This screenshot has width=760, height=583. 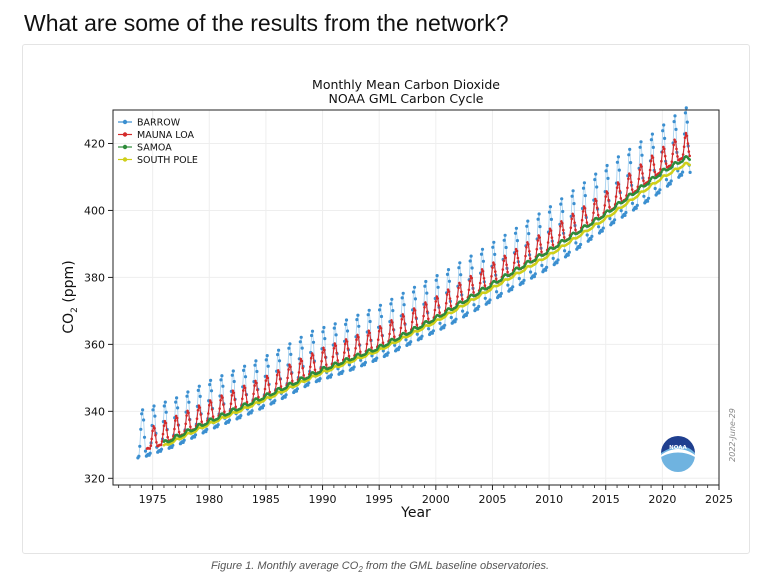 I want to click on legend-label: BARROW, so click(x=159, y=123).